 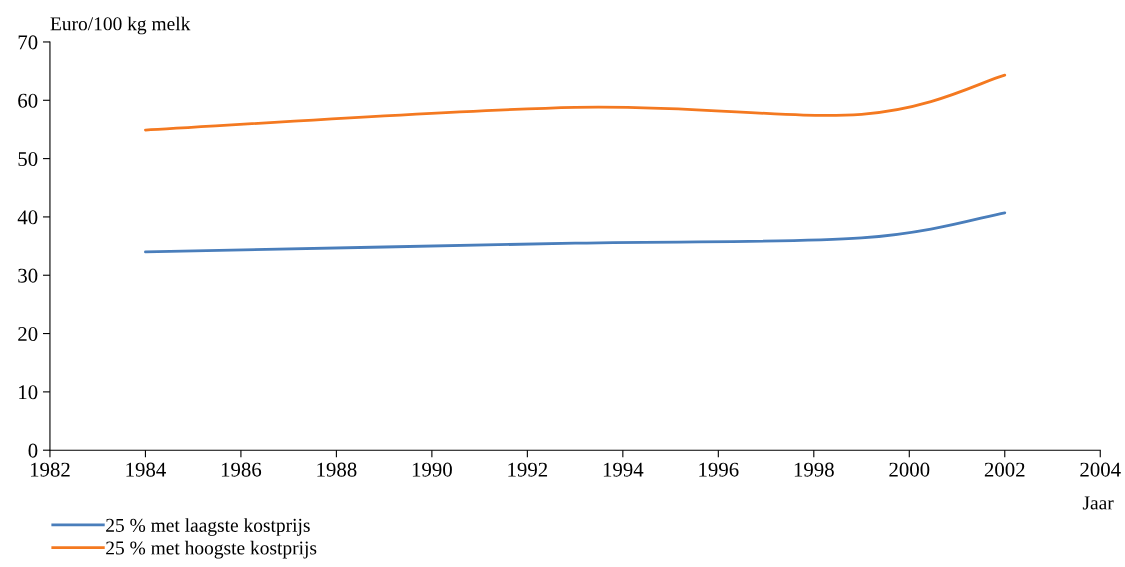 What do you see at coordinates (28, 275) in the screenshot?
I see `y-tick-label: 30` at bounding box center [28, 275].